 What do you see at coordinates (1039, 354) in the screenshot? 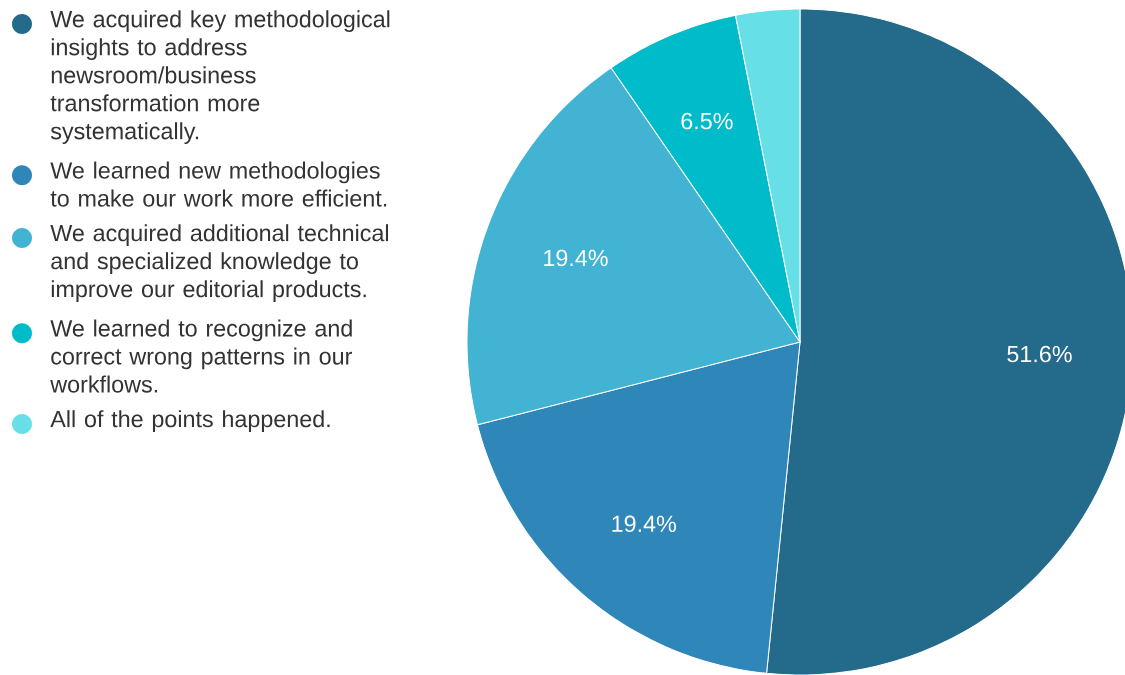
I see `data-label: 51.6%` at bounding box center [1039, 354].